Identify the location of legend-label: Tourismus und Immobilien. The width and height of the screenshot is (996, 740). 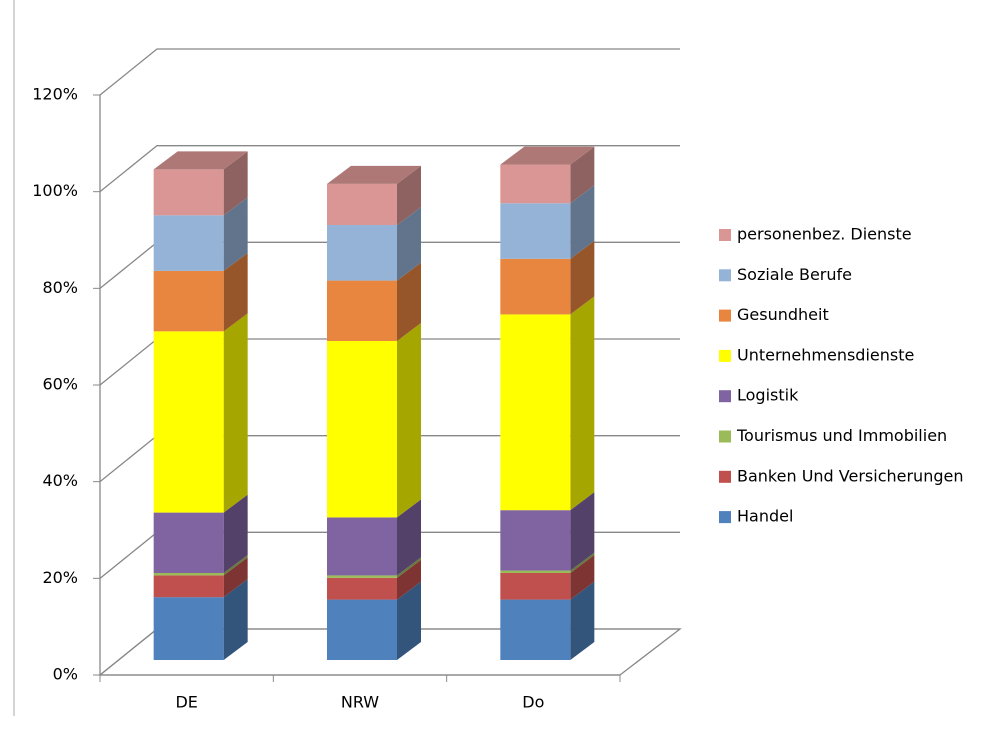
(841, 435).